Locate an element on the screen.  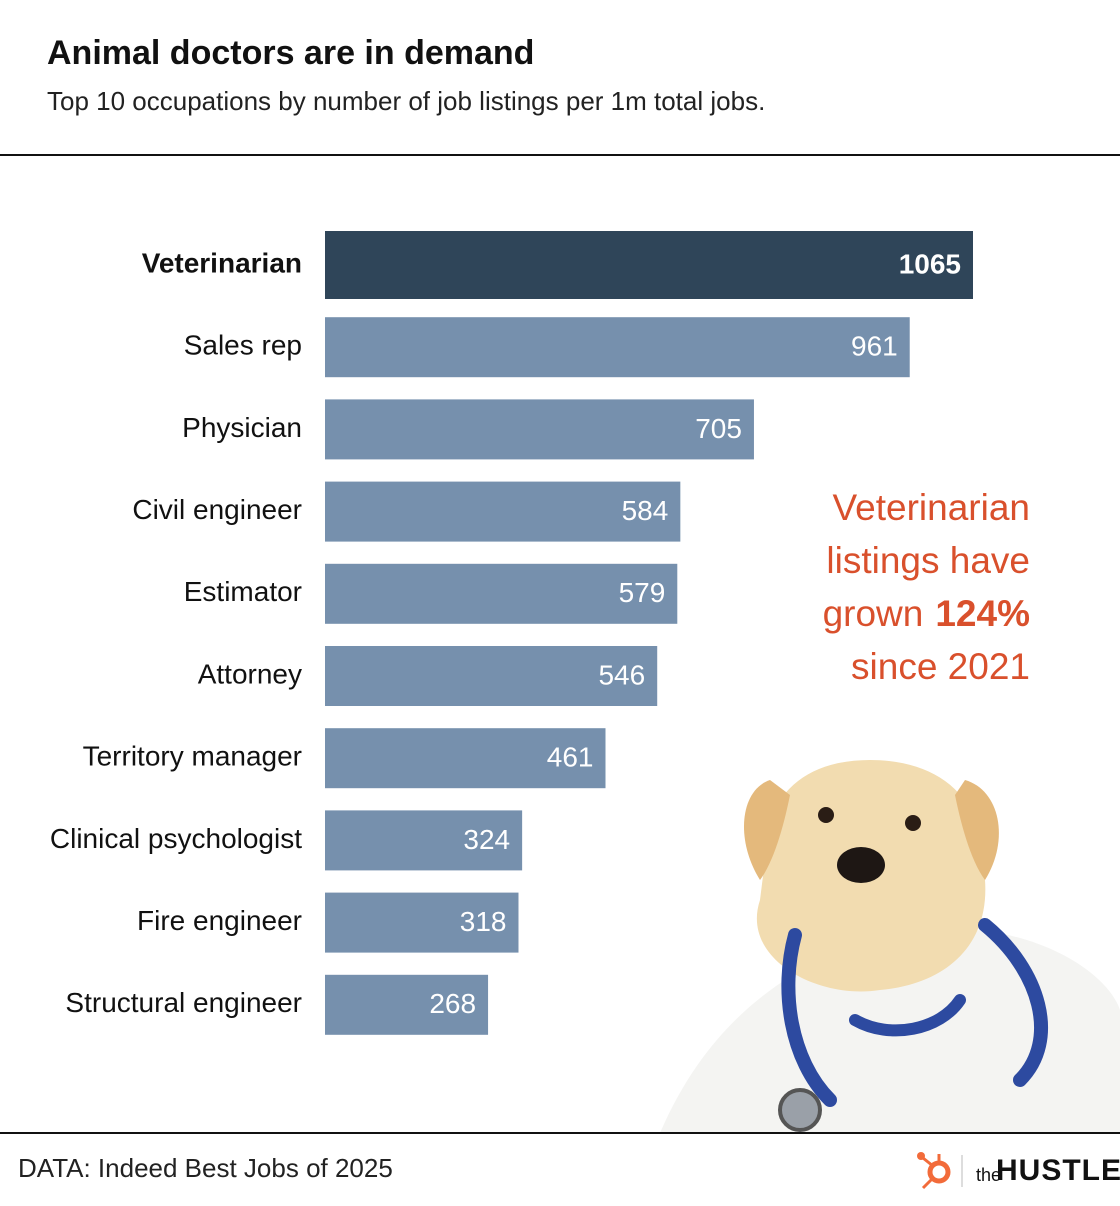
annotation-line: Veterinarian is located at coordinates (931, 507).